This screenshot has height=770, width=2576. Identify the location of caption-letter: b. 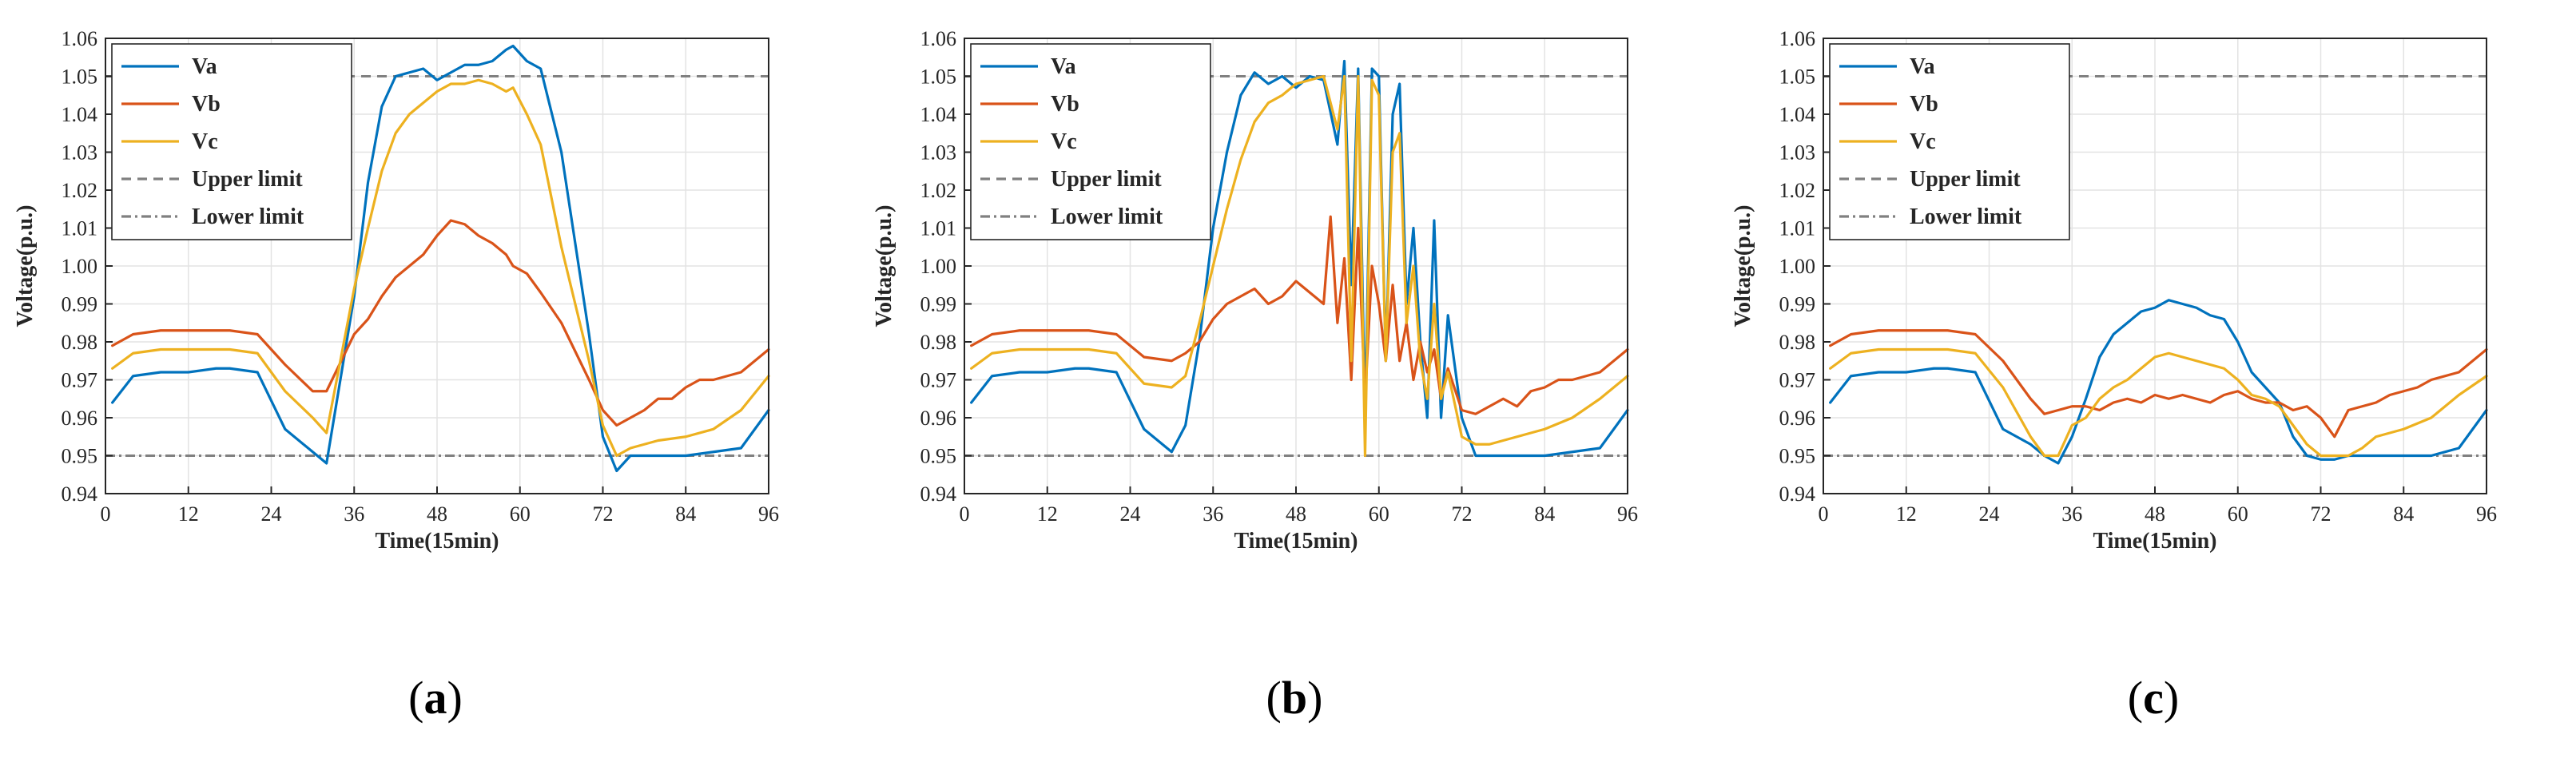
(1294, 698).